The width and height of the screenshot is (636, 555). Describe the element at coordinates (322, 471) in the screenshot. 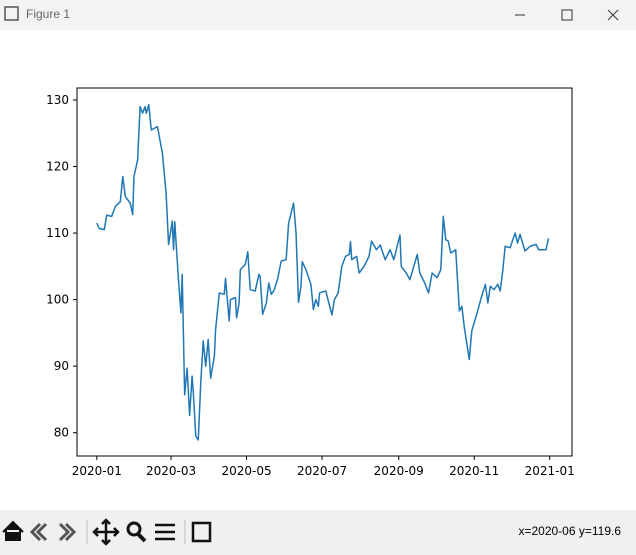

I see `x-tick-label: 2020-07` at that location.